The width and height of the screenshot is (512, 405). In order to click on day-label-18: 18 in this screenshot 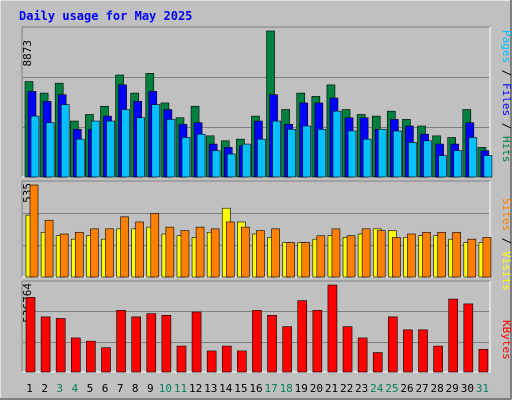, I will do `click(286, 388)`.